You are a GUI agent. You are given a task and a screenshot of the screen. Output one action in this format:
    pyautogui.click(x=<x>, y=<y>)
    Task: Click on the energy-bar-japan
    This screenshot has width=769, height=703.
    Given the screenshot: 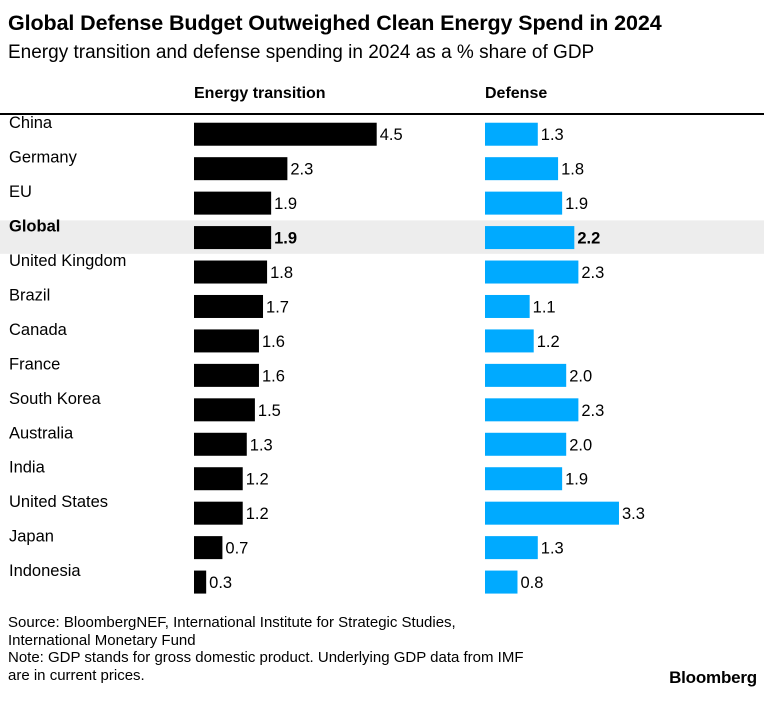 What is the action you would take?
    pyautogui.click(x=208, y=548)
    